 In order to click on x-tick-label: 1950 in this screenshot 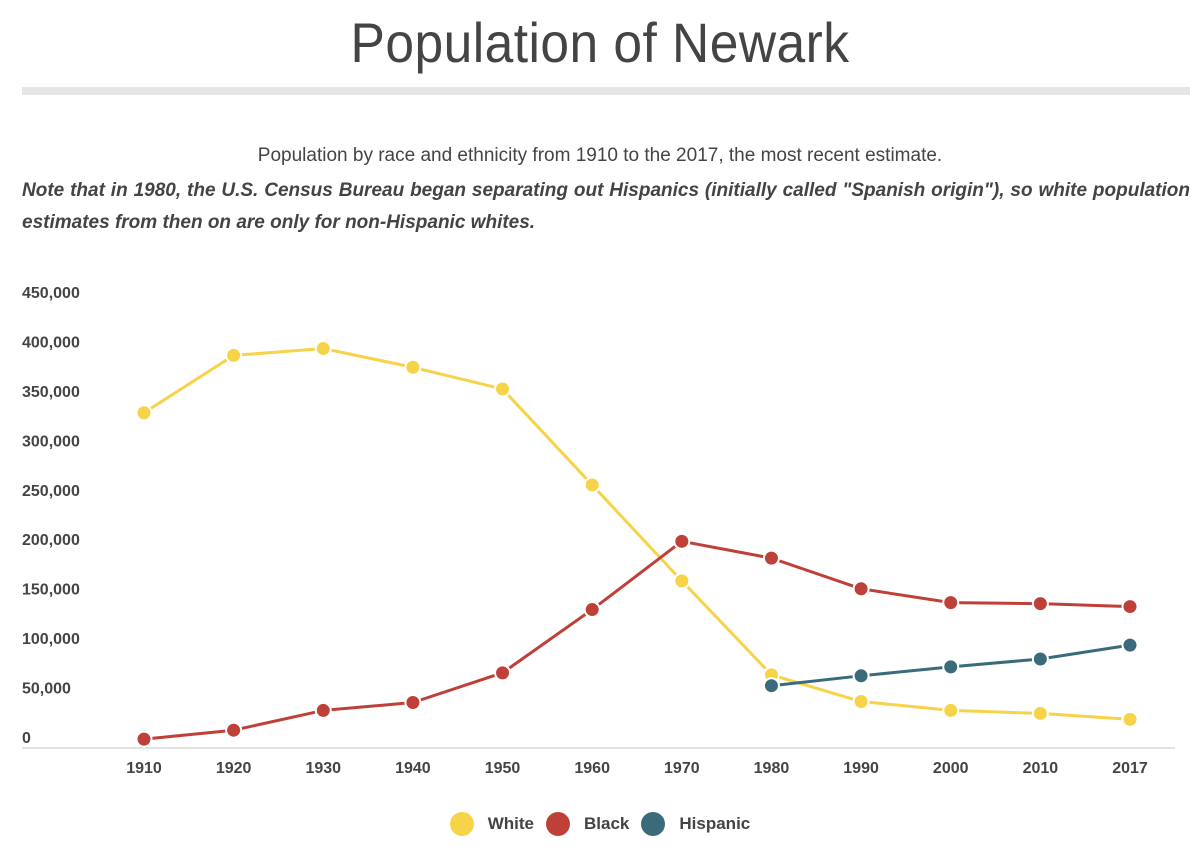, I will do `click(503, 768)`.